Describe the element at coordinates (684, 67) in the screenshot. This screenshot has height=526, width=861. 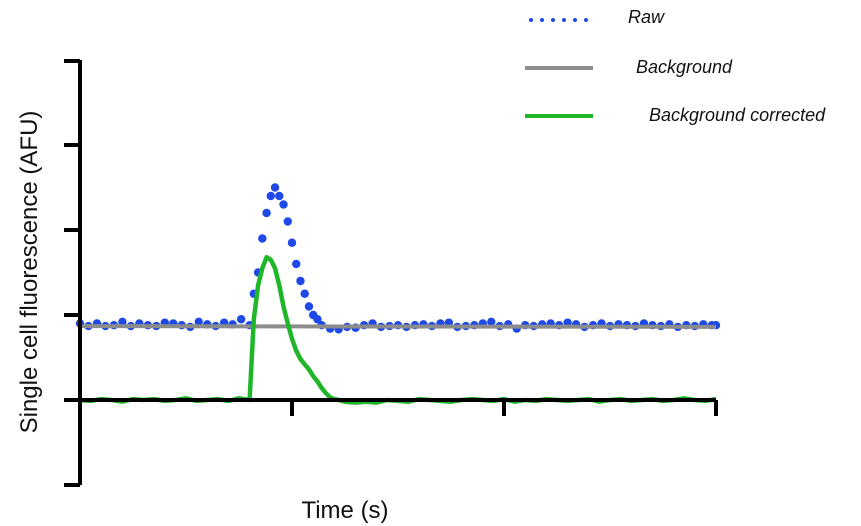
I see `legend-label: Background` at that location.